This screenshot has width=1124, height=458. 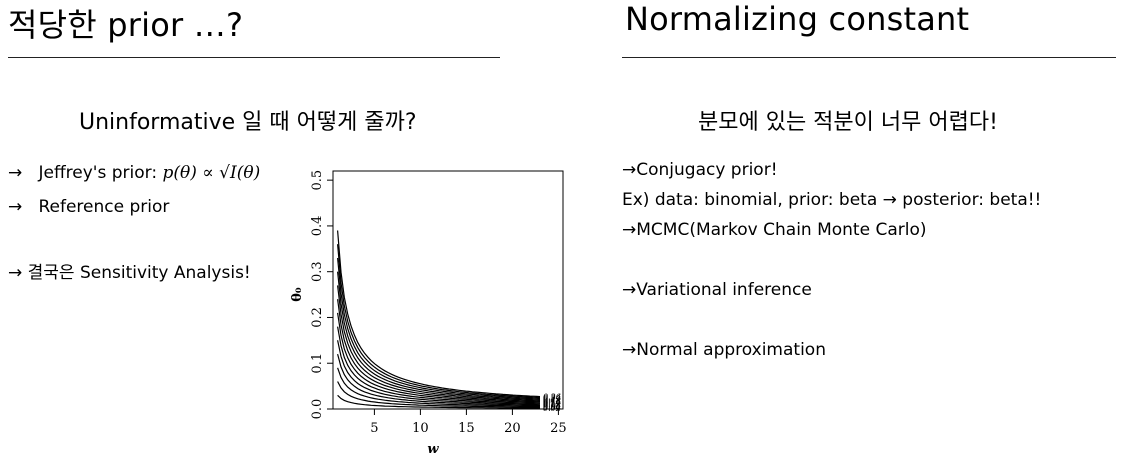 What do you see at coordinates (869, 57) in the screenshot?
I see `right-title-divider` at bounding box center [869, 57].